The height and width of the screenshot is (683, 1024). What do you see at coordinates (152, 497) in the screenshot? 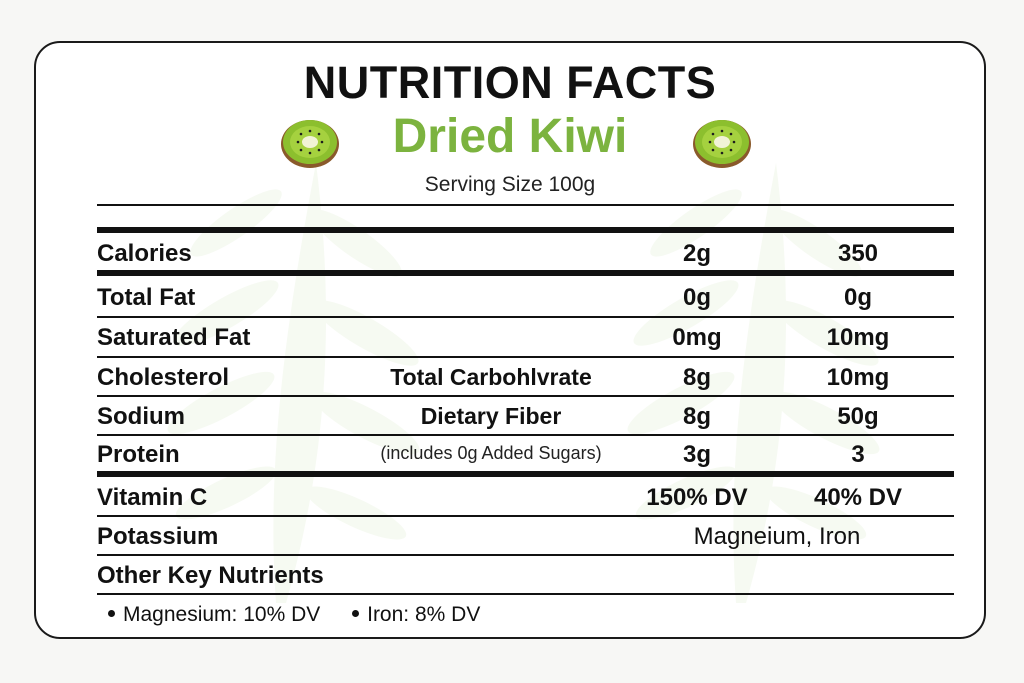
I see `row-label-vitamin-c: Vitamin C` at bounding box center [152, 497].